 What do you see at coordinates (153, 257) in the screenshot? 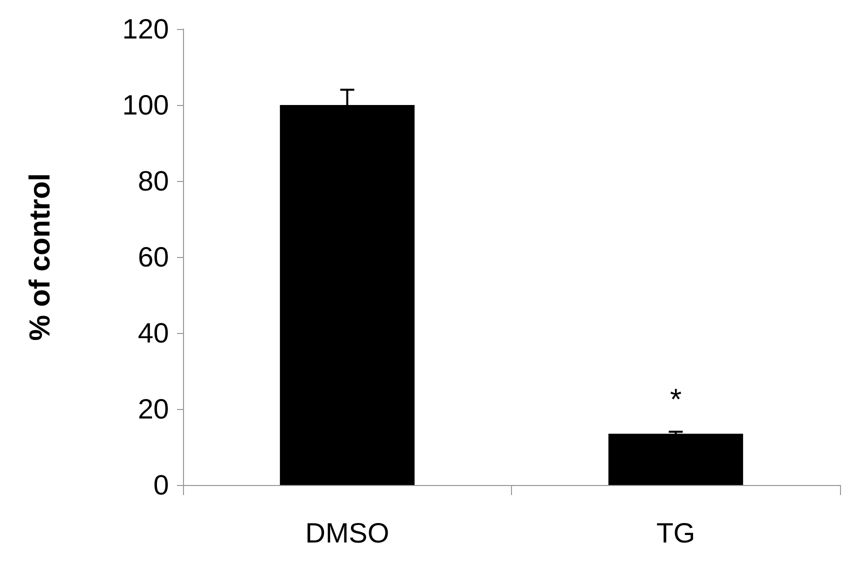
I see `y-tick-label: 60` at bounding box center [153, 257].